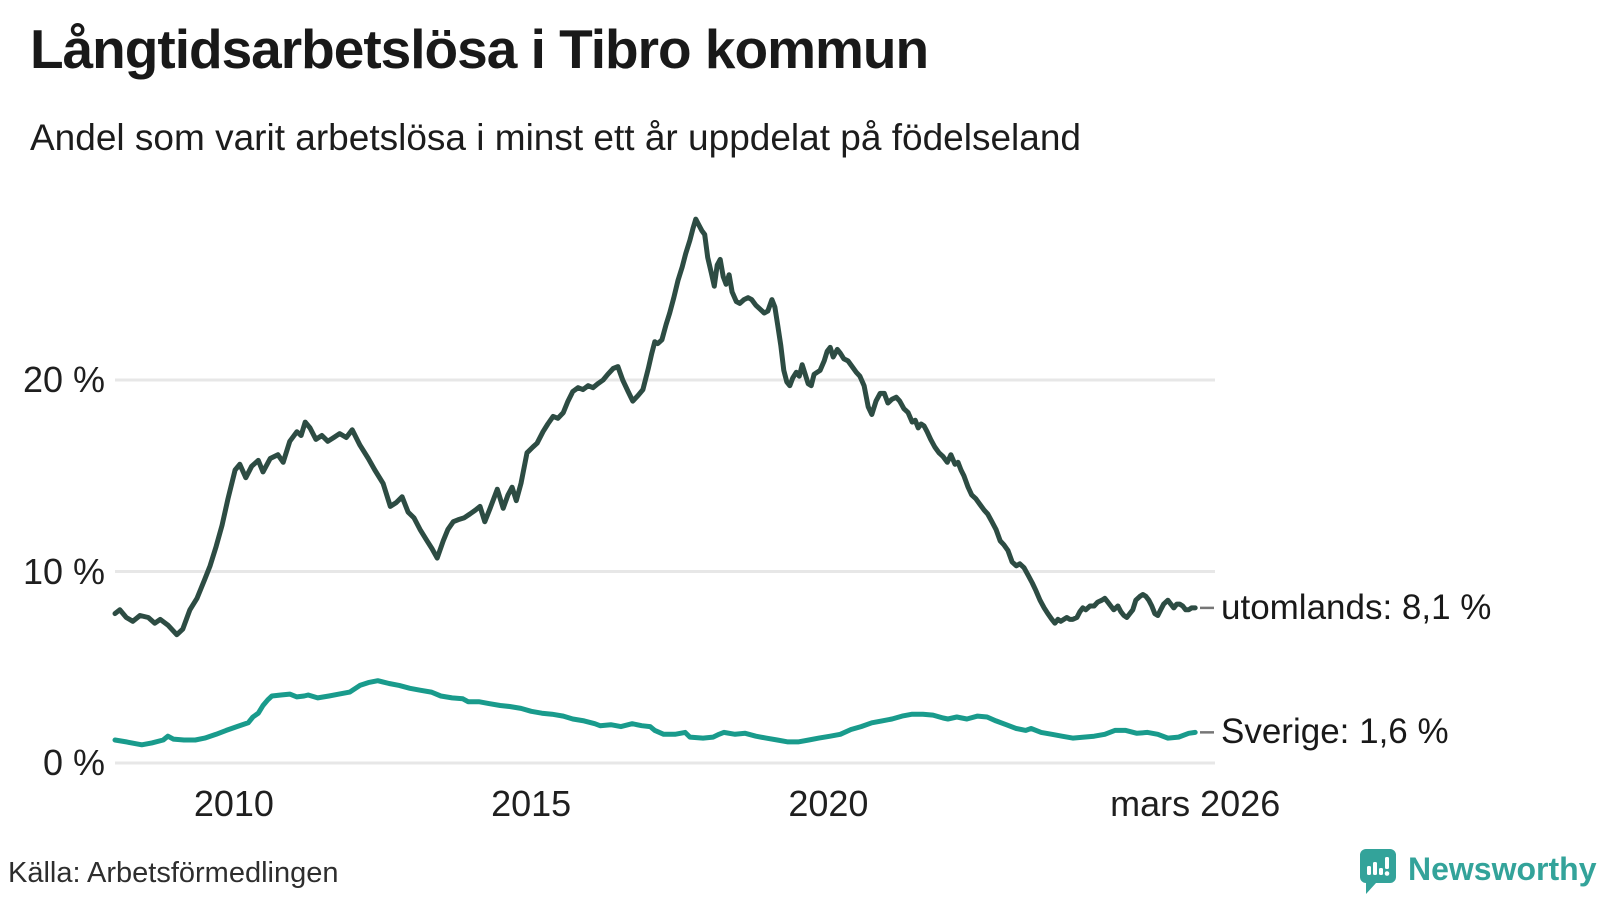  Describe the element at coordinates (1195, 803) in the screenshot. I see `x-tick-label-mars-2026: mars 2026` at that location.